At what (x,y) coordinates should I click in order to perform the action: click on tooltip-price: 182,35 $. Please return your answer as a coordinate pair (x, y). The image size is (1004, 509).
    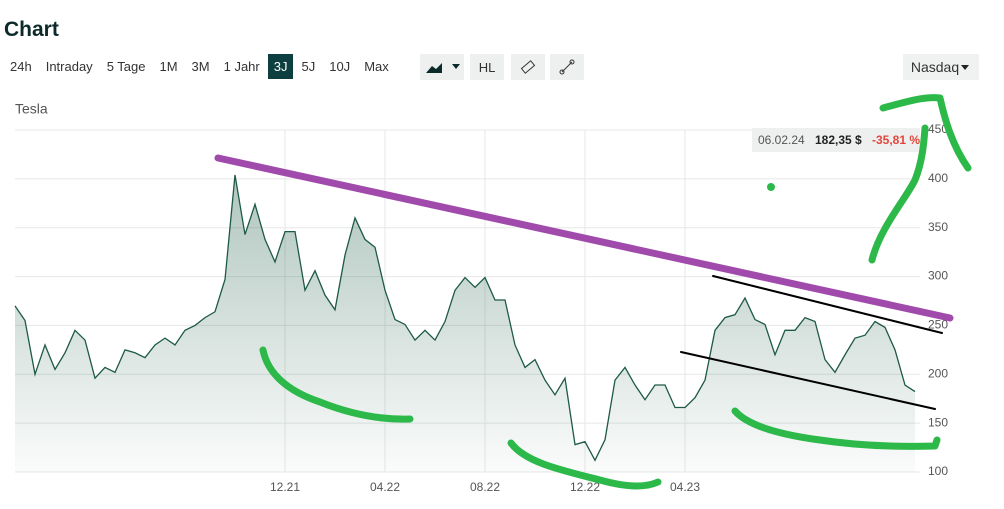
    Looking at the image, I should click on (838, 140).